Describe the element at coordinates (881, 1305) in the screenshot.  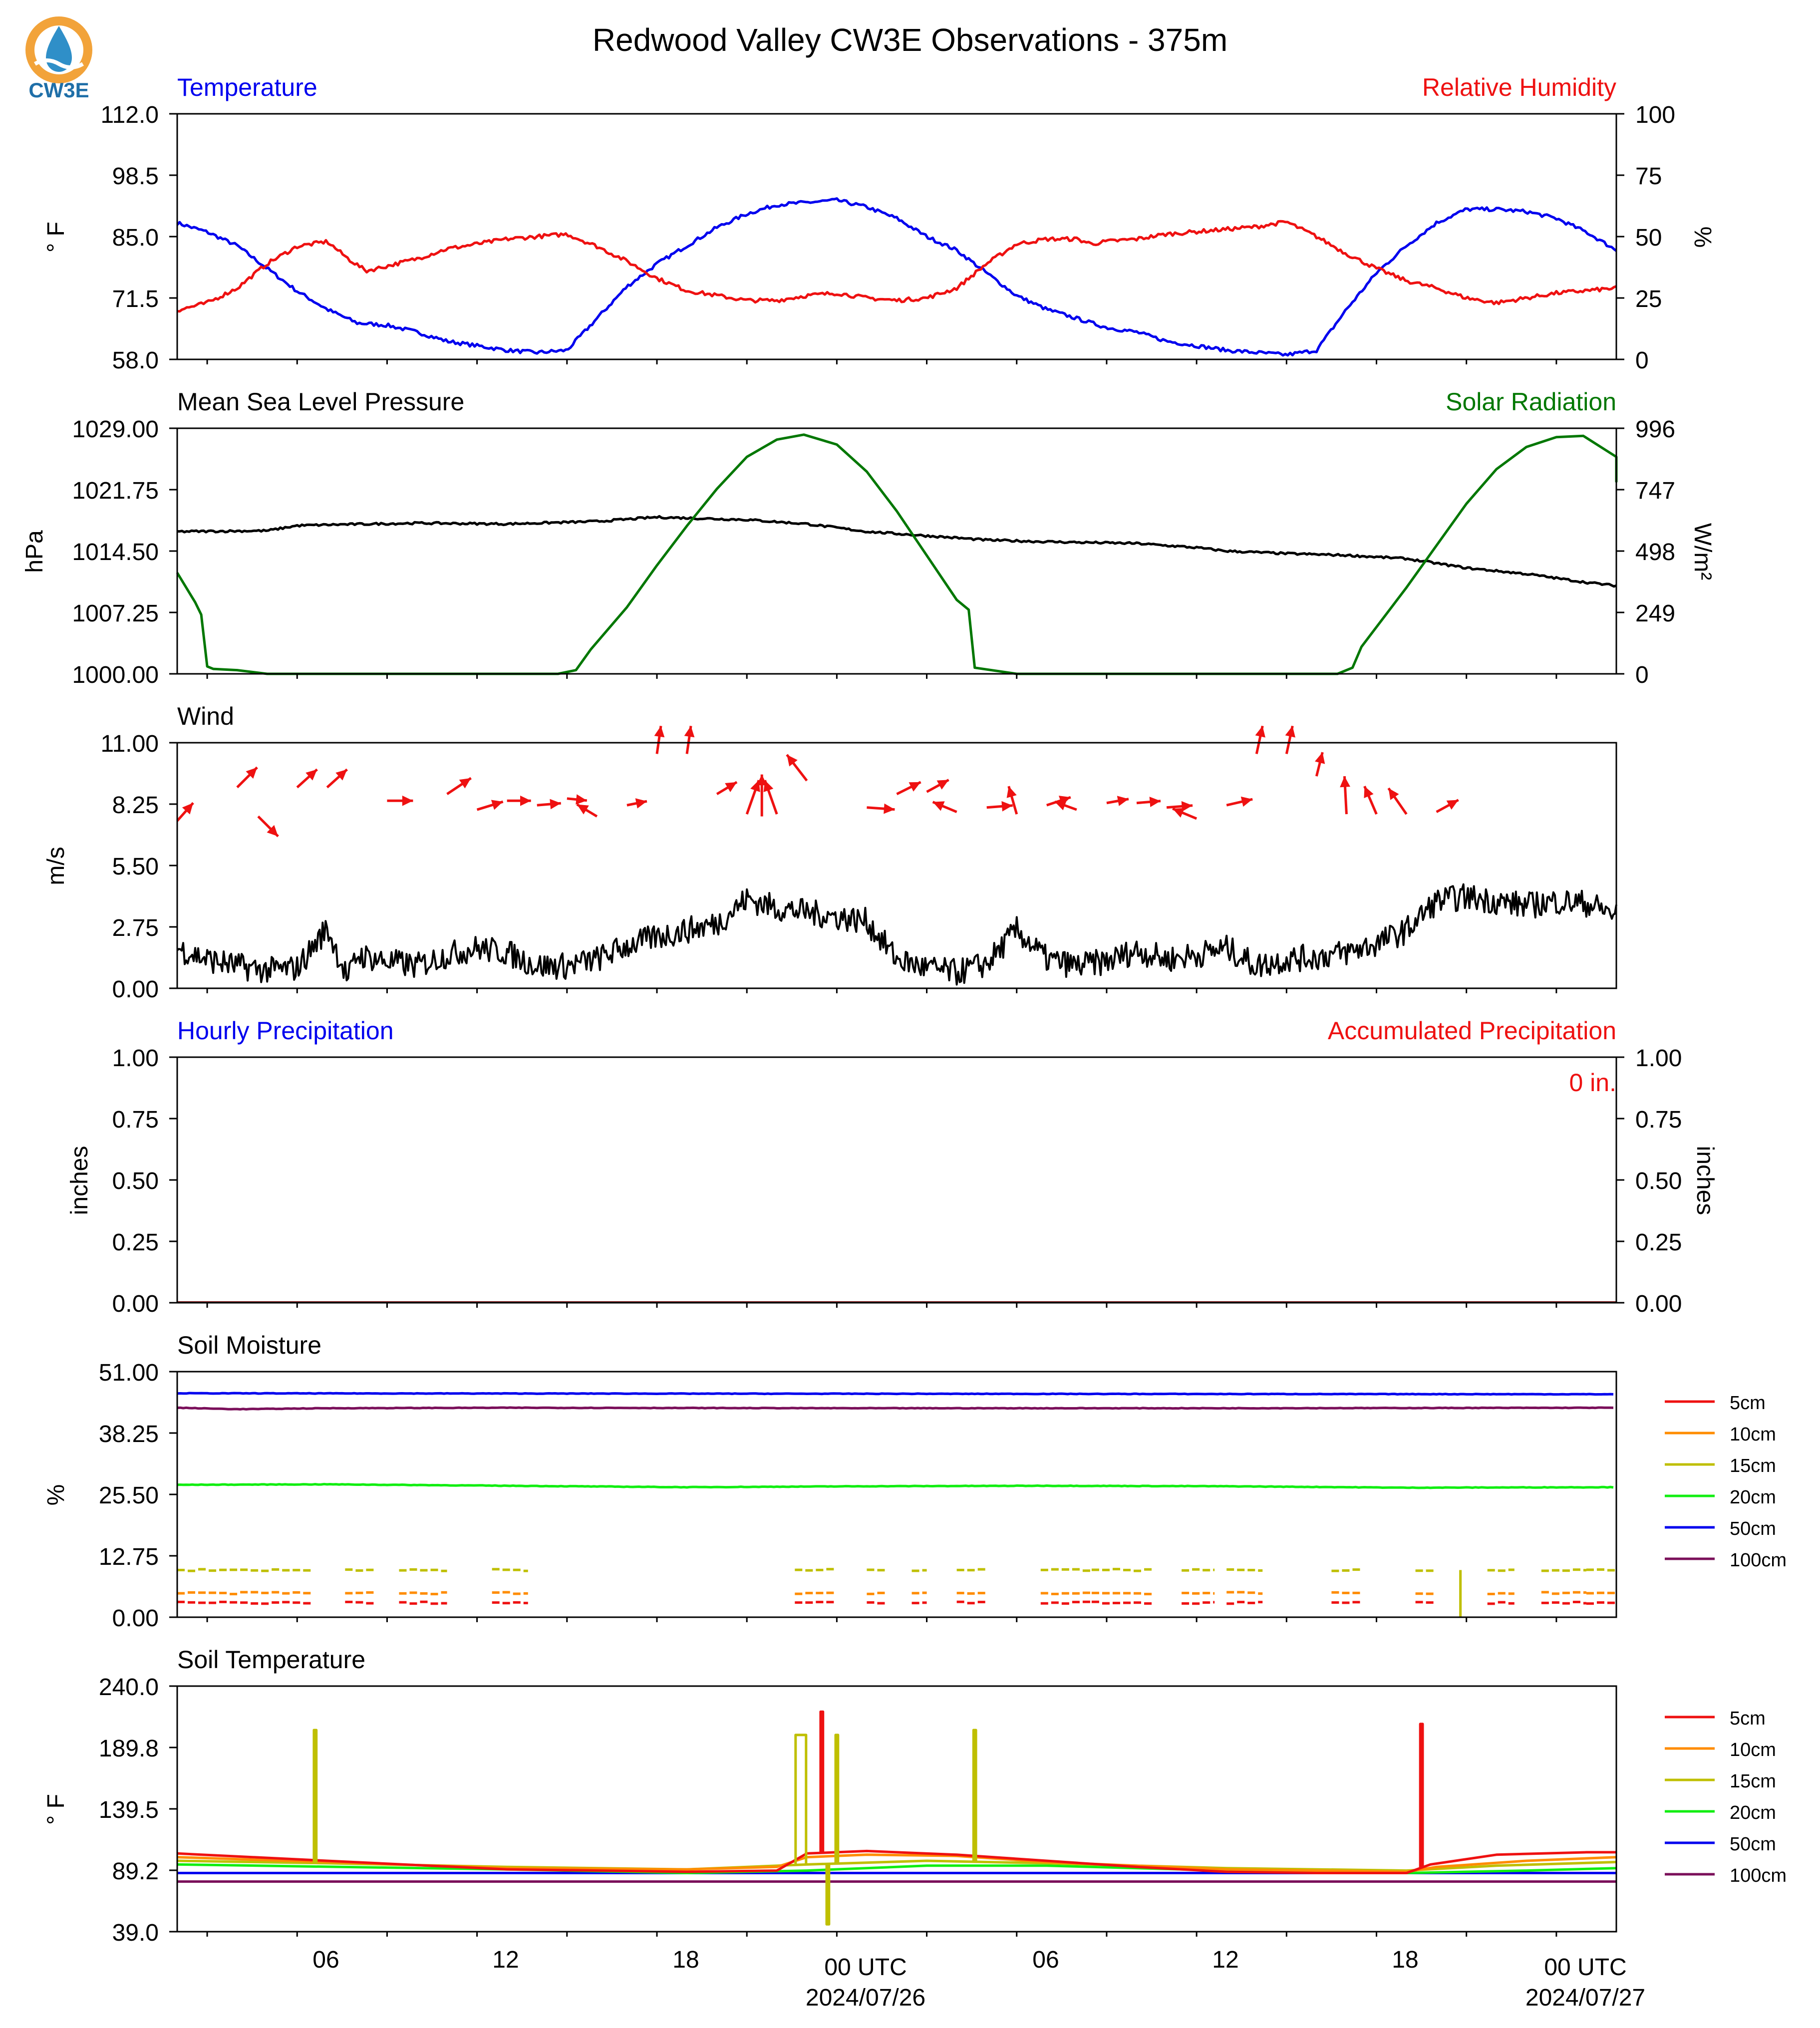
I see `panel-4-xticks` at that location.